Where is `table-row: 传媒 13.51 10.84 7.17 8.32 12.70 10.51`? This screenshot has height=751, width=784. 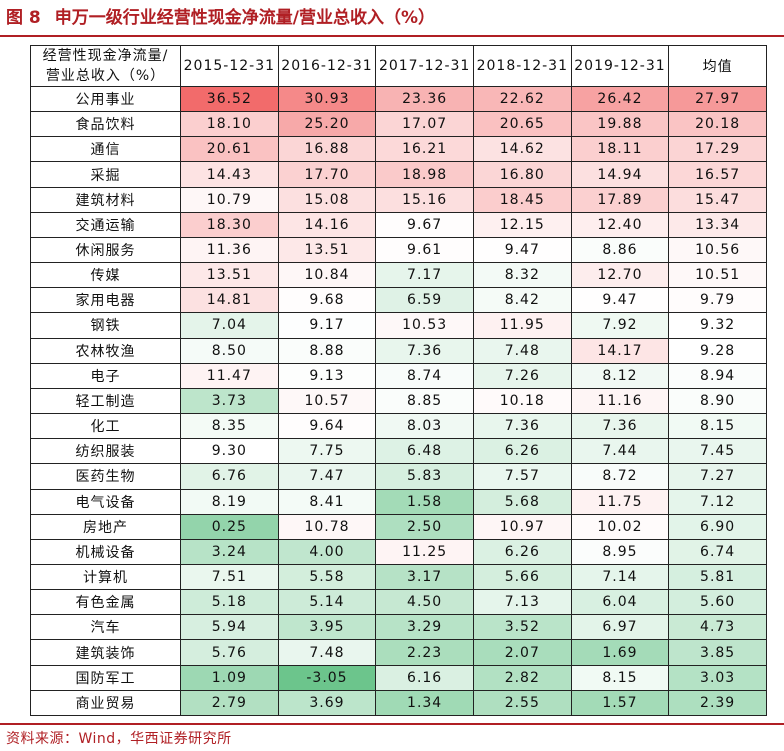 table-row: 传媒 13.51 10.84 7.17 8.32 12.70 10.51 is located at coordinates (398, 275).